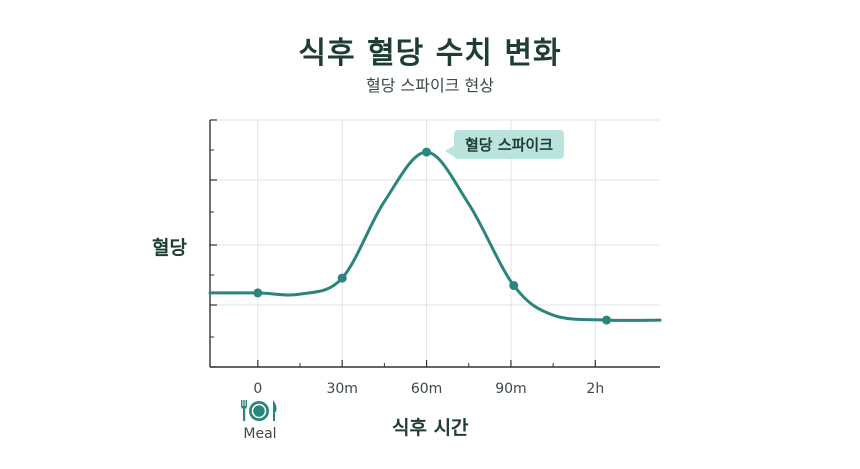  I want to click on y-axis-label: 혈당, so click(169, 248).